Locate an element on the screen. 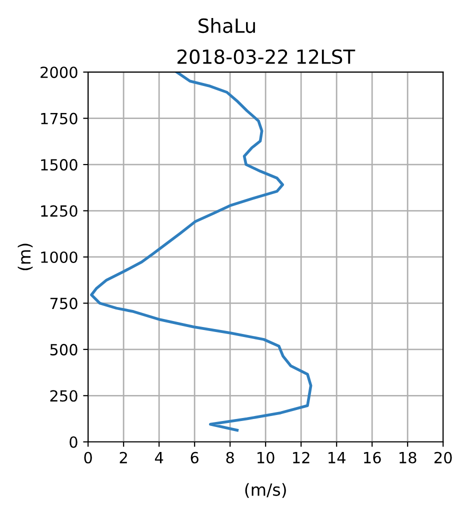 The height and width of the screenshot is (515, 454). x-tick-label: 14 is located at coordinates (337, 458).